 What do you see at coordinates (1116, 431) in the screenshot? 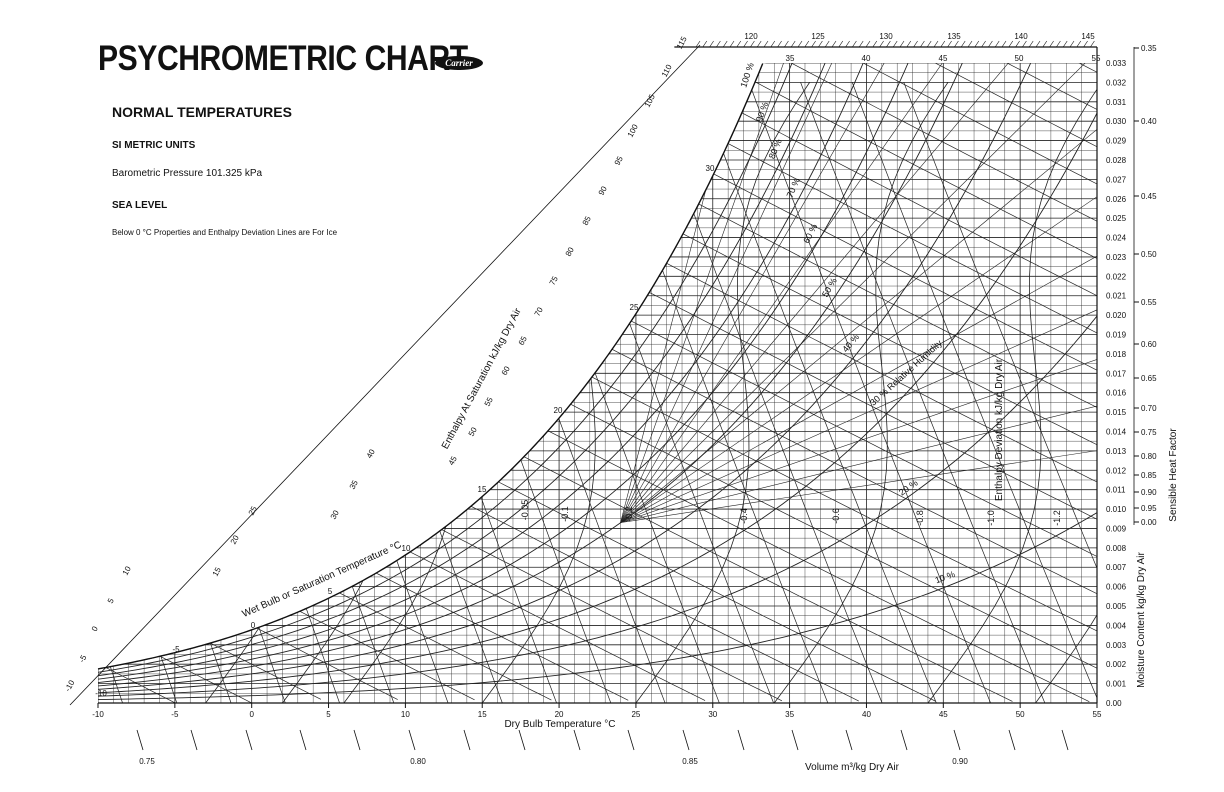
I see `y-tick-label: 0.014` at bounding box center [1116, 431].